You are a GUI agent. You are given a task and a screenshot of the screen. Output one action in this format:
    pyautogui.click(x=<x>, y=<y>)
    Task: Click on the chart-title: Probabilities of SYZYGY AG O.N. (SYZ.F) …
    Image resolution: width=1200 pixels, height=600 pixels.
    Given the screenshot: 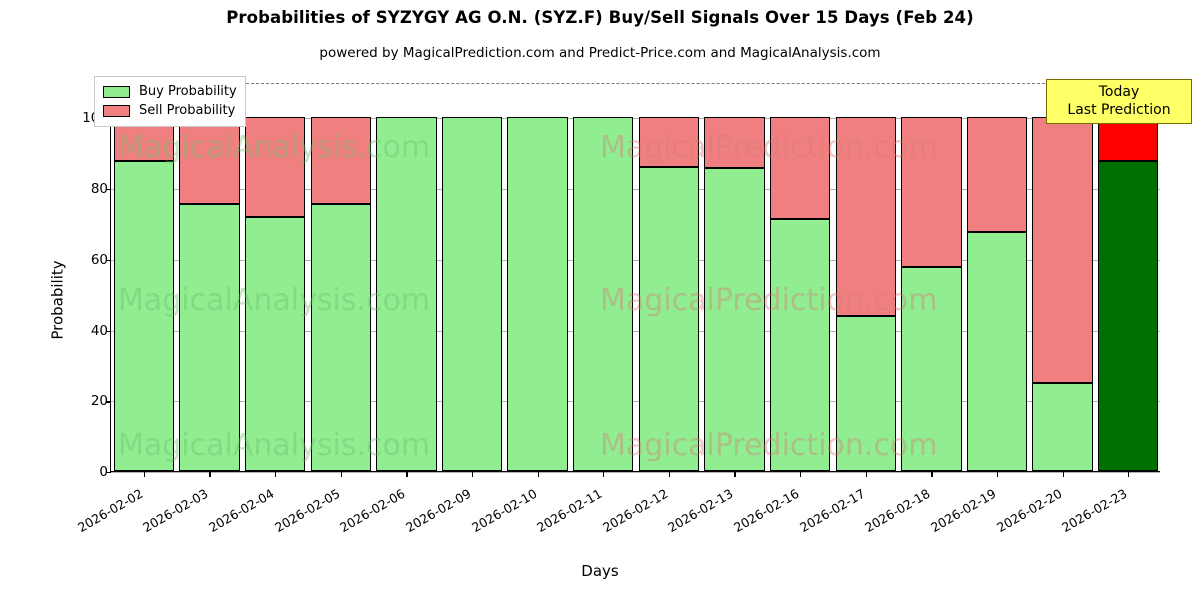 What is the action you would take?
    pyautogui.click(x=600, y=17)
    